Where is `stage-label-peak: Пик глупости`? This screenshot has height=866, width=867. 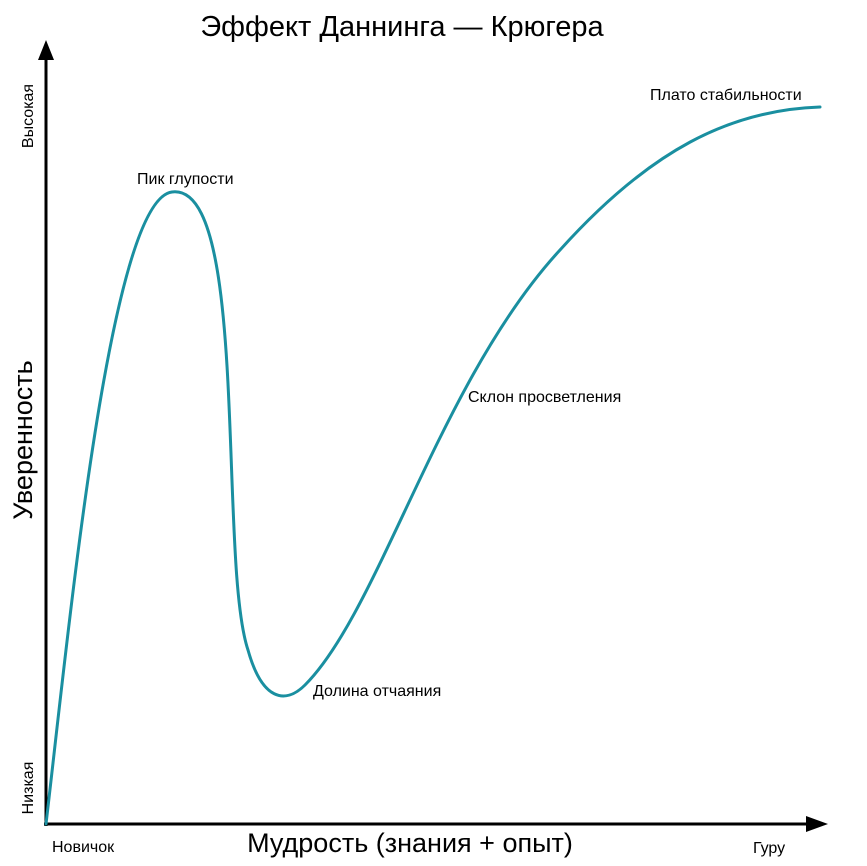
stage-label-peak: Пик глупости is located at coordinates (185, 179).